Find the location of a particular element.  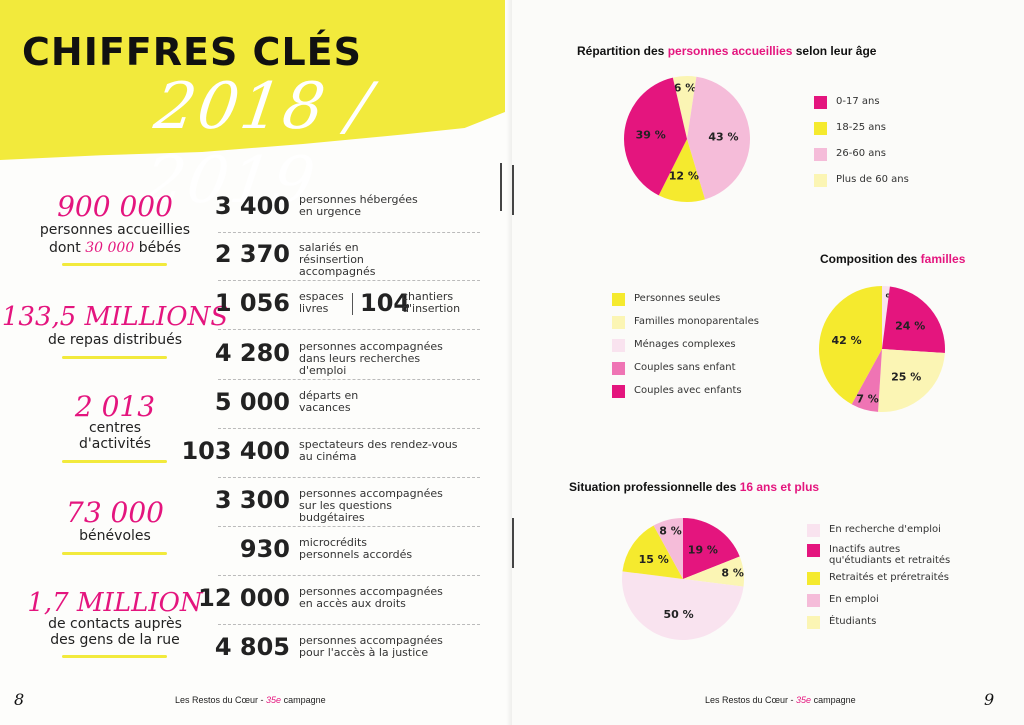

stat-text: chantiers d'insertion is located at coordinates (431, 302).